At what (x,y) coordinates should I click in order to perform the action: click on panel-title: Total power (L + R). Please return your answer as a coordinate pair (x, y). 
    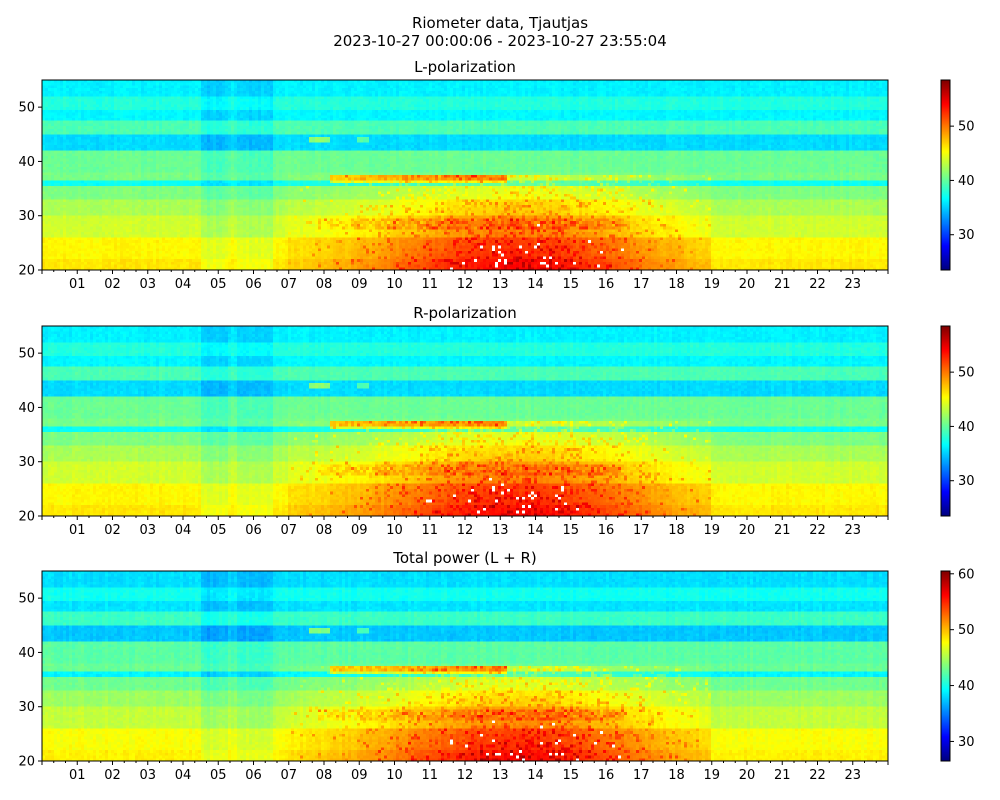
    Looking at the image, I should click on (465, 558).